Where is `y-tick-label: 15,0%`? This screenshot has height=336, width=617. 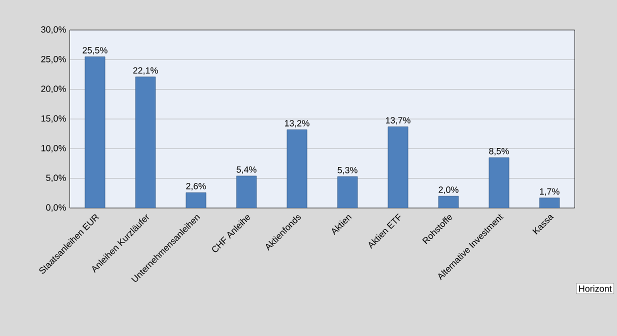 y-tick-label: 15,0% is located at coordinates (53, 119).